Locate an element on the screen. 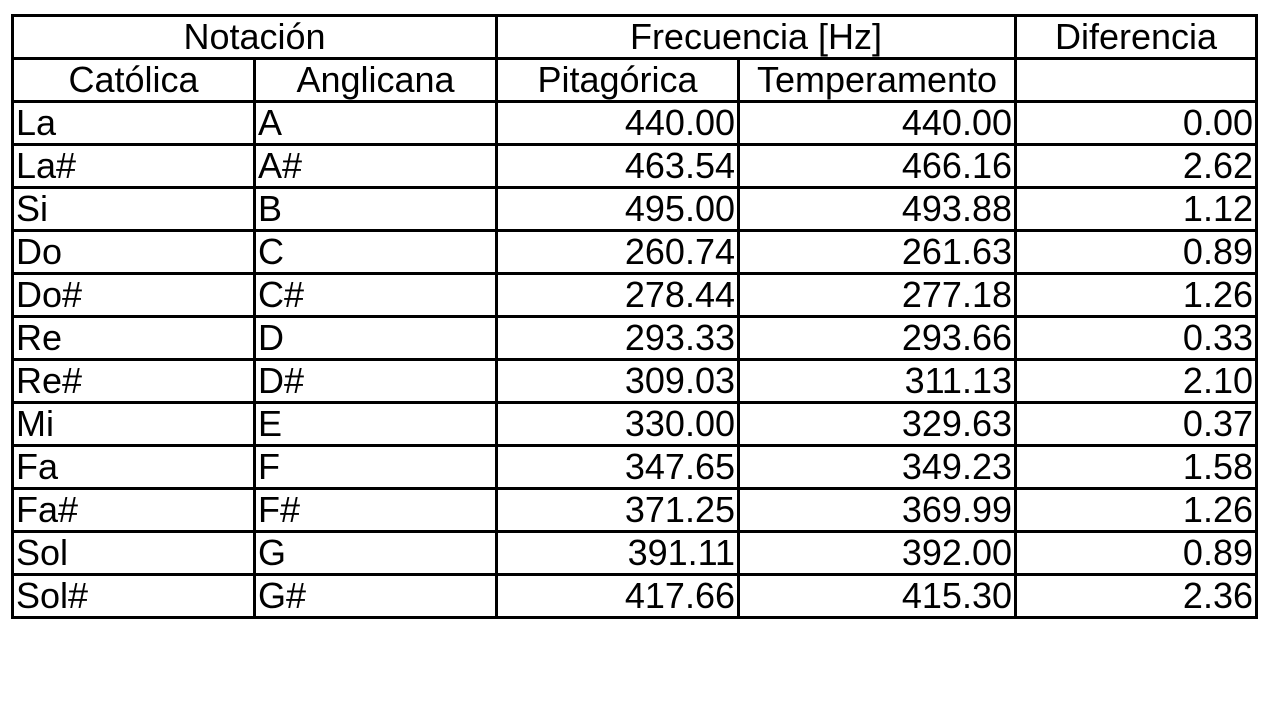  cell-anglicana: D is located at coordinates (375, 338).